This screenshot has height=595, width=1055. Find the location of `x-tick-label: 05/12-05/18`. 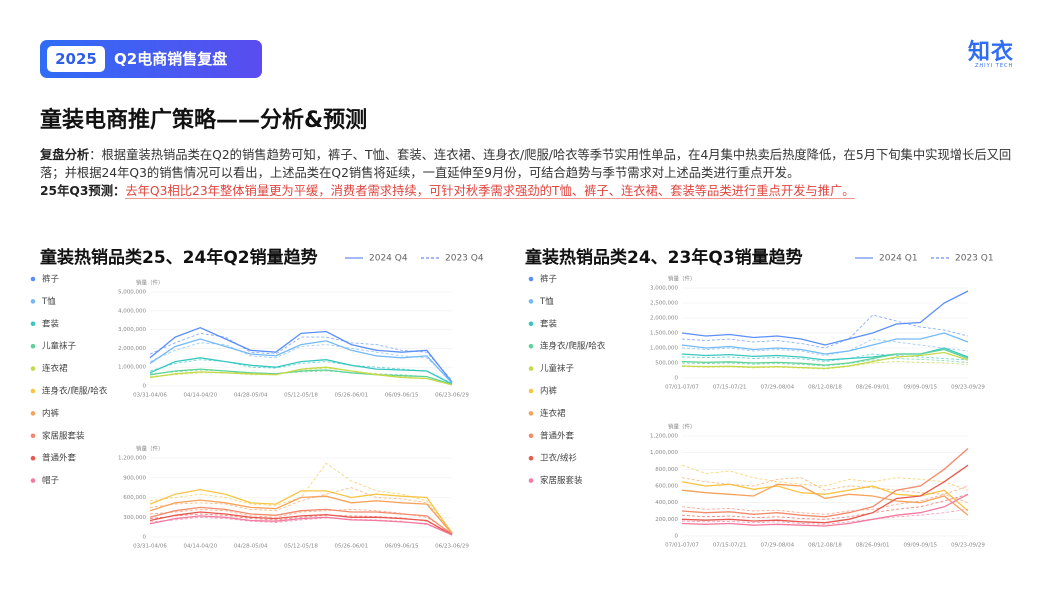

x-tick-label: 05/12-05/18 is located at coordinates (301, 547).